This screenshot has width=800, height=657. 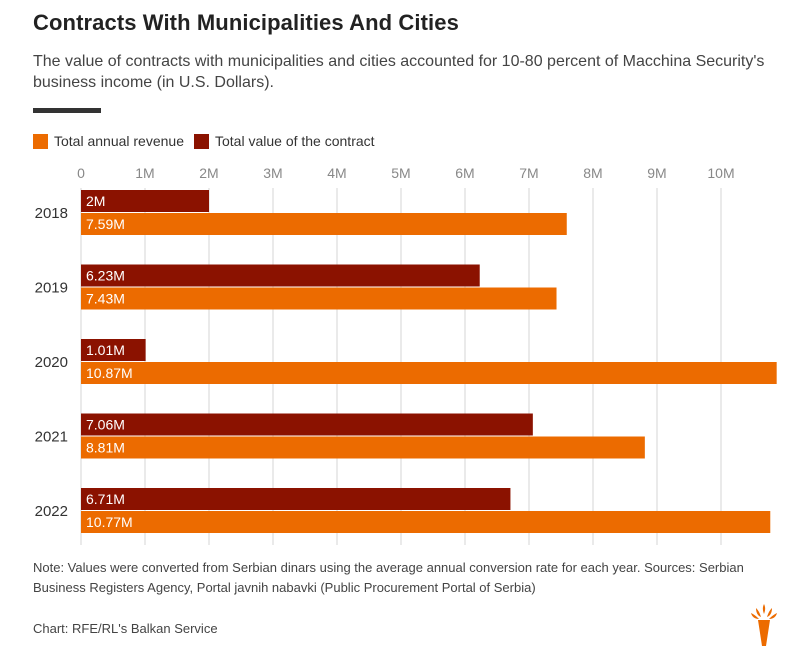 I want to click on y-category-label: 2021, so click(x=51, y=437).